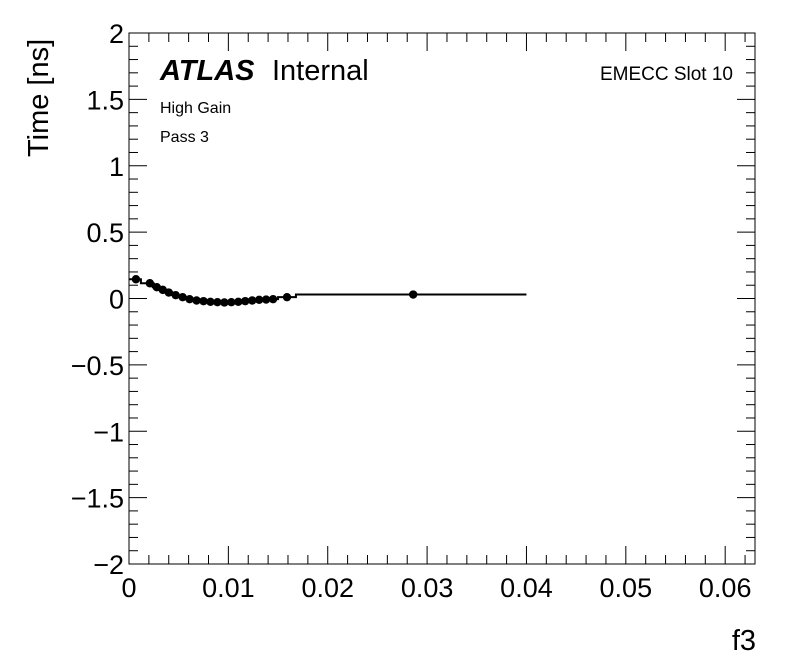 The width and height of the screenshot is (796, 672). Describe the element at coordinates (108, 432) in the screenshot. I see `y-tick-label: −1` at that location.